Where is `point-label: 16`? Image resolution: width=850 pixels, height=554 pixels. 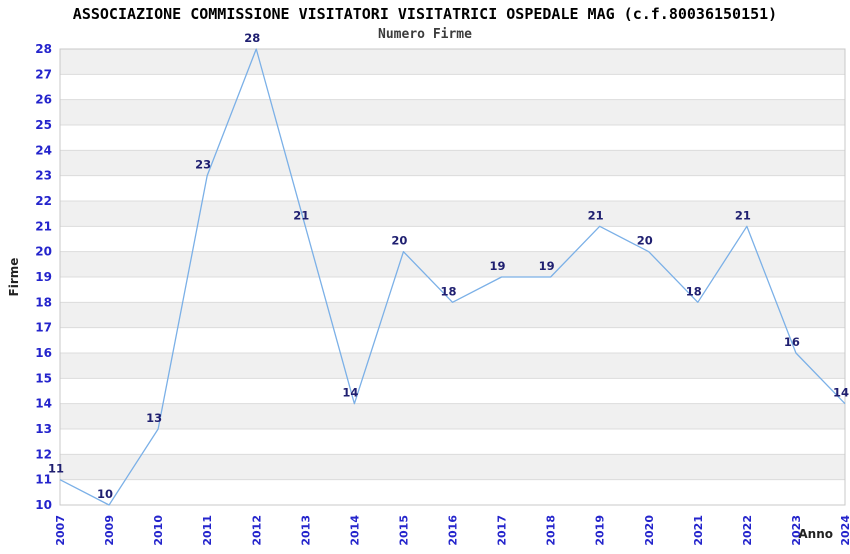
point-label: 16 is located at coordinates (792, 342).